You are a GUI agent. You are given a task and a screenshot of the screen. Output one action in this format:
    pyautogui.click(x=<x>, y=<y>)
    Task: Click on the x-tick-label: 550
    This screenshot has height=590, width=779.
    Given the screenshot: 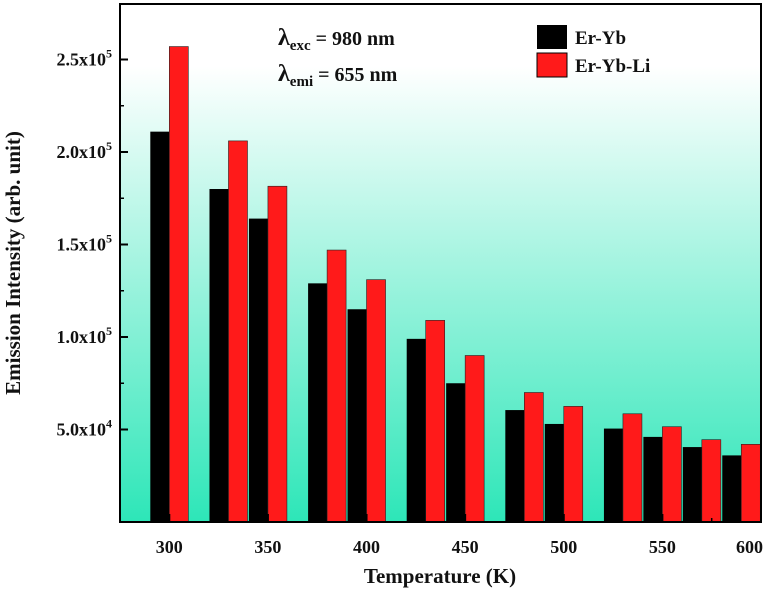 What is the action you would take?
    pyautogui.click(x=662, y=547)
    